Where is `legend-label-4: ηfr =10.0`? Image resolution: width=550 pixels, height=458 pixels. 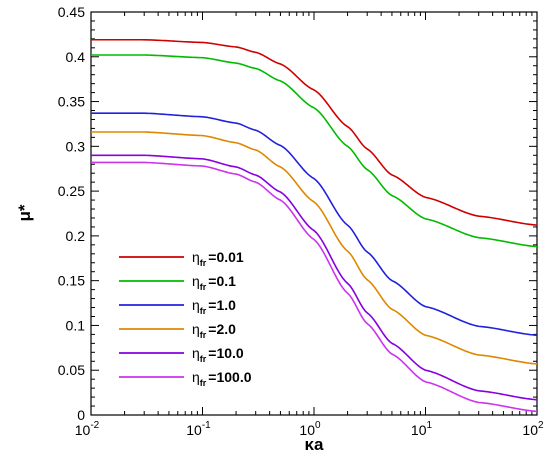
legend-label-4: ηfr =10.0 is located at coordinates (218, 354).